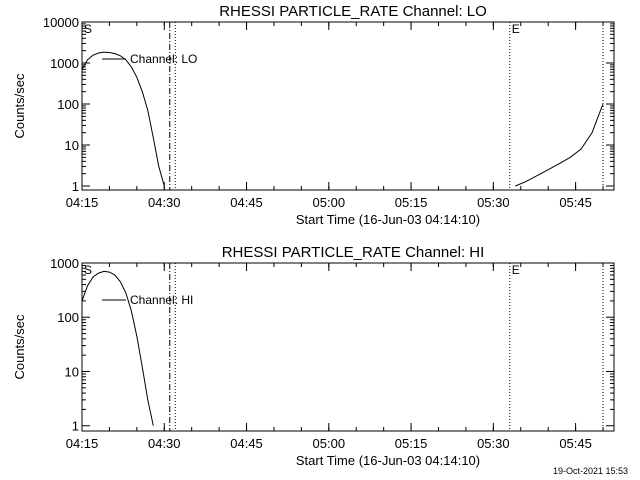 The image size is (640, 480). Describe the element at coordinates (19, 347) in the screenshot. I see `panel-2-ylabel: Counts/sec` at that location.